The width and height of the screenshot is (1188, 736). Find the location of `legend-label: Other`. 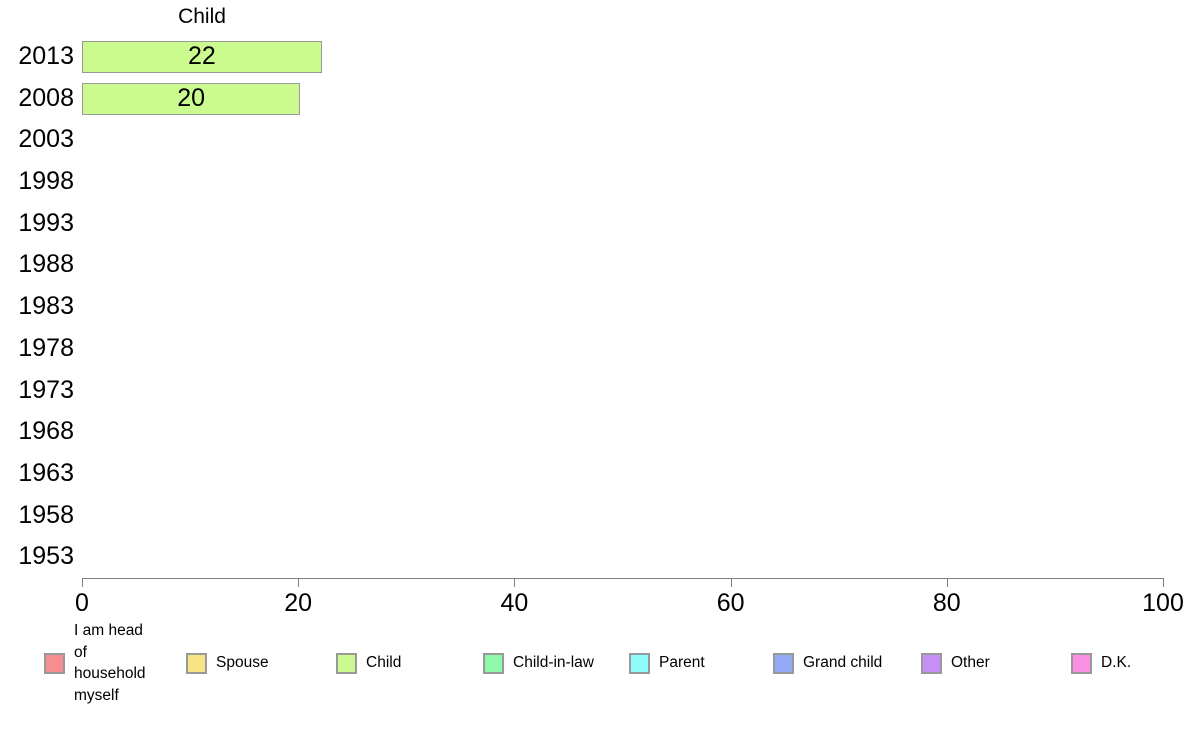

legend-label: Other is located at coordinates (970, 663).